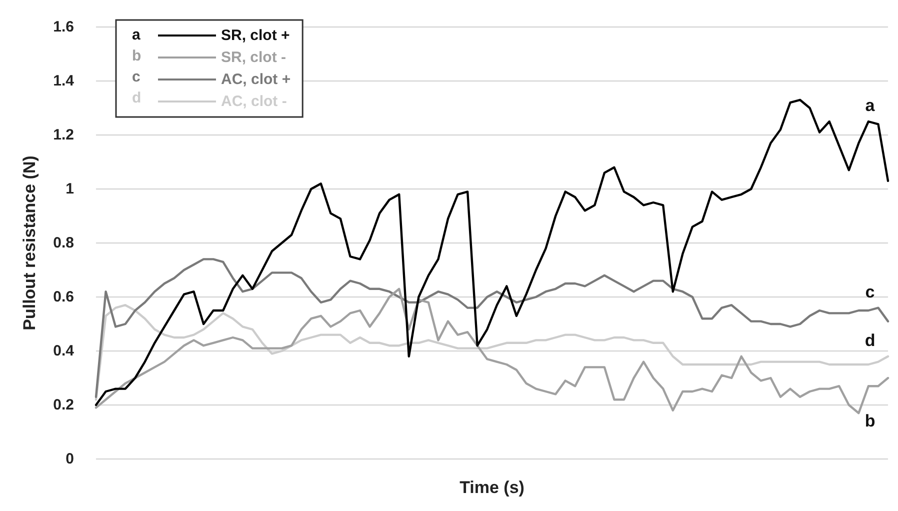 The width and height of the screenshot is (898, 511). Describe the element at coordinates (255, 35) in the screenshot. I see `legend-label: SR, clot +` at that location.